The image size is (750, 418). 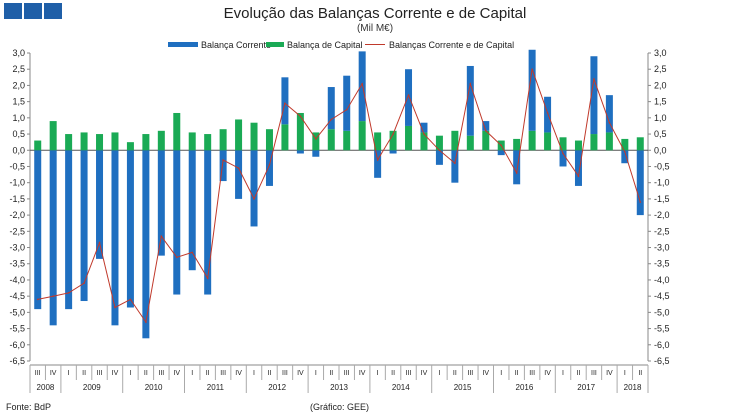 I want to click on y-tick-label-right: 2,0, so click(x=660, y=85).